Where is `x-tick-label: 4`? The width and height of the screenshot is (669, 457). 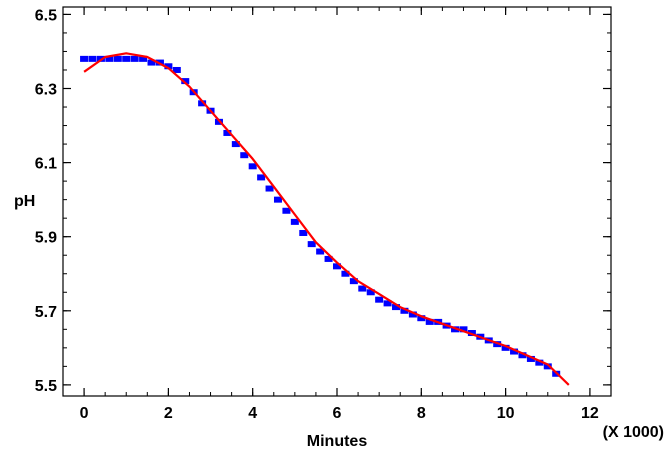
x-tick-label: 4 is located at coordinates (252, 413).